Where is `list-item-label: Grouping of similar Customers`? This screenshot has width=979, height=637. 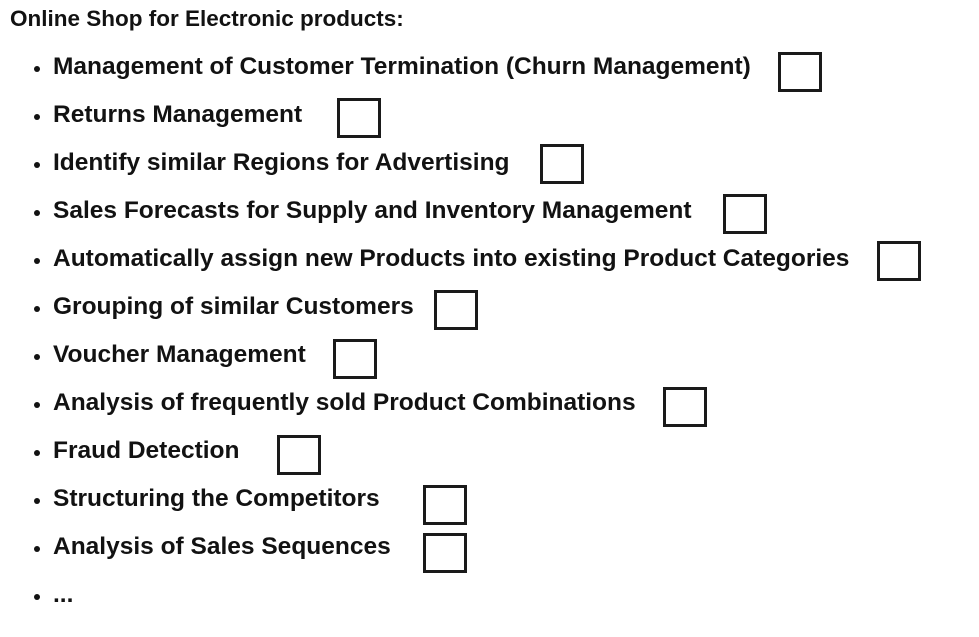 list-item-label: Grouping of similar Customers is located at coordinates (233, 306).